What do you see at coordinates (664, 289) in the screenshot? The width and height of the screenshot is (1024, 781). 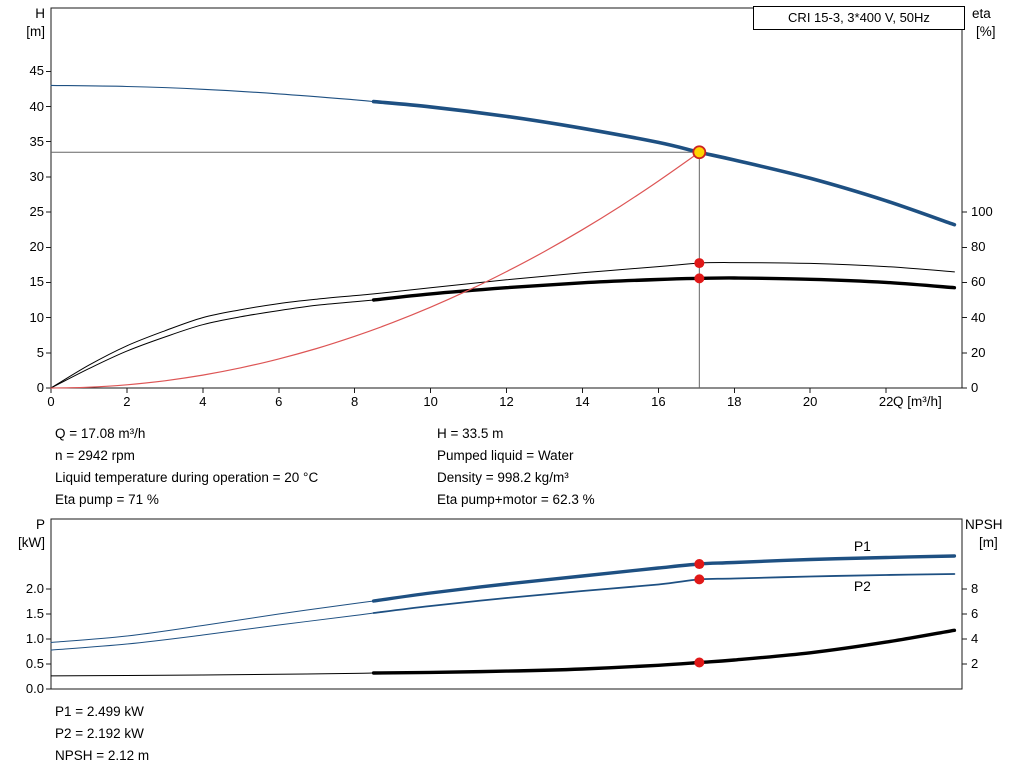 I see `eta-pump-motor-curve` at bounding box center [664, 289].